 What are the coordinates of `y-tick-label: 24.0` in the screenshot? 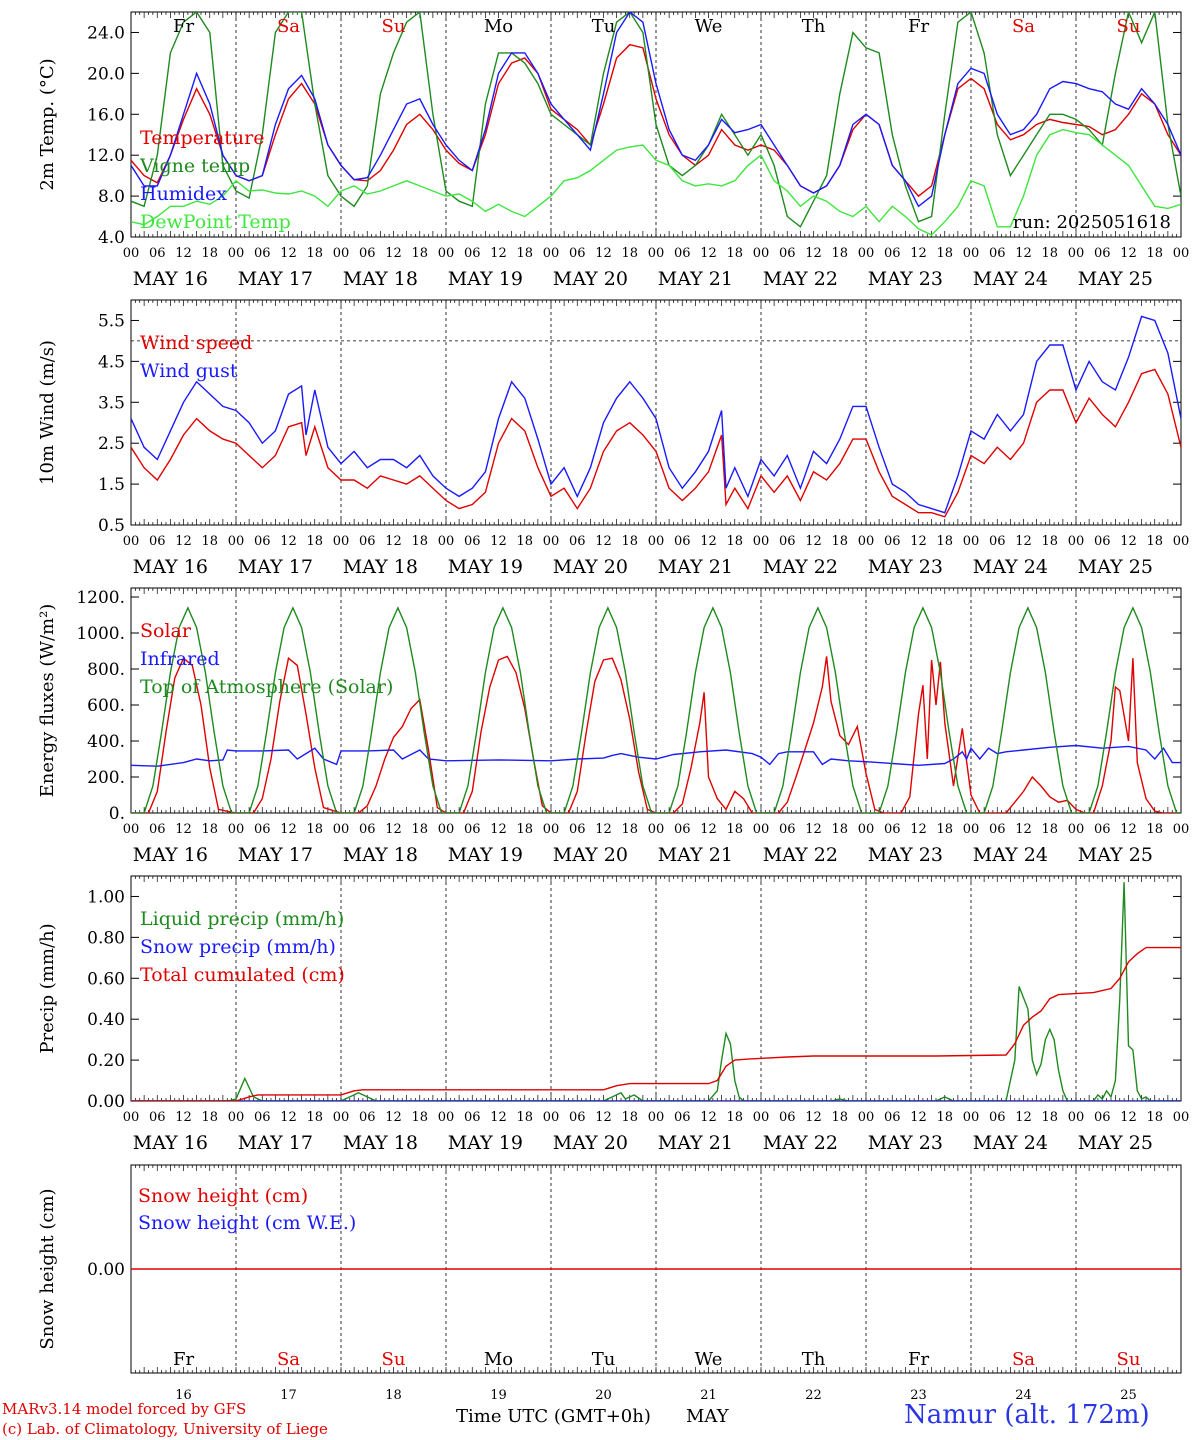 It's located at (106, 33).